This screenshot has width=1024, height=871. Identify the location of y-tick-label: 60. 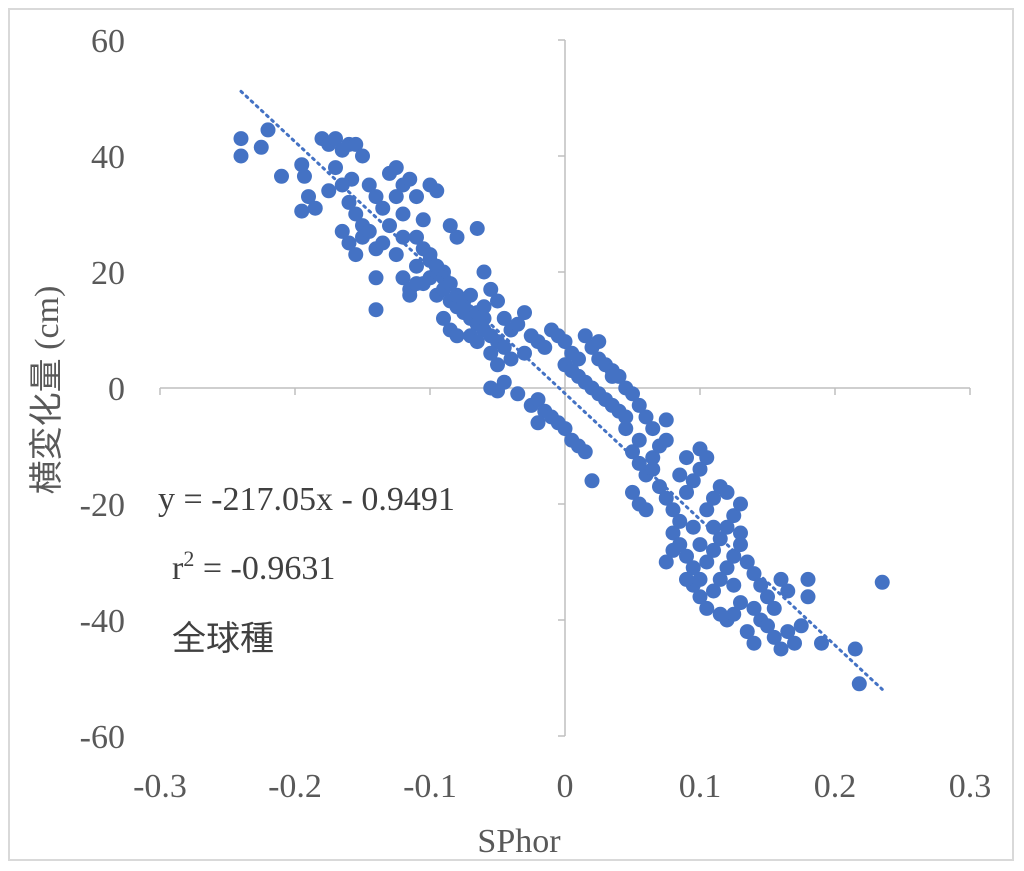
(108, 41).